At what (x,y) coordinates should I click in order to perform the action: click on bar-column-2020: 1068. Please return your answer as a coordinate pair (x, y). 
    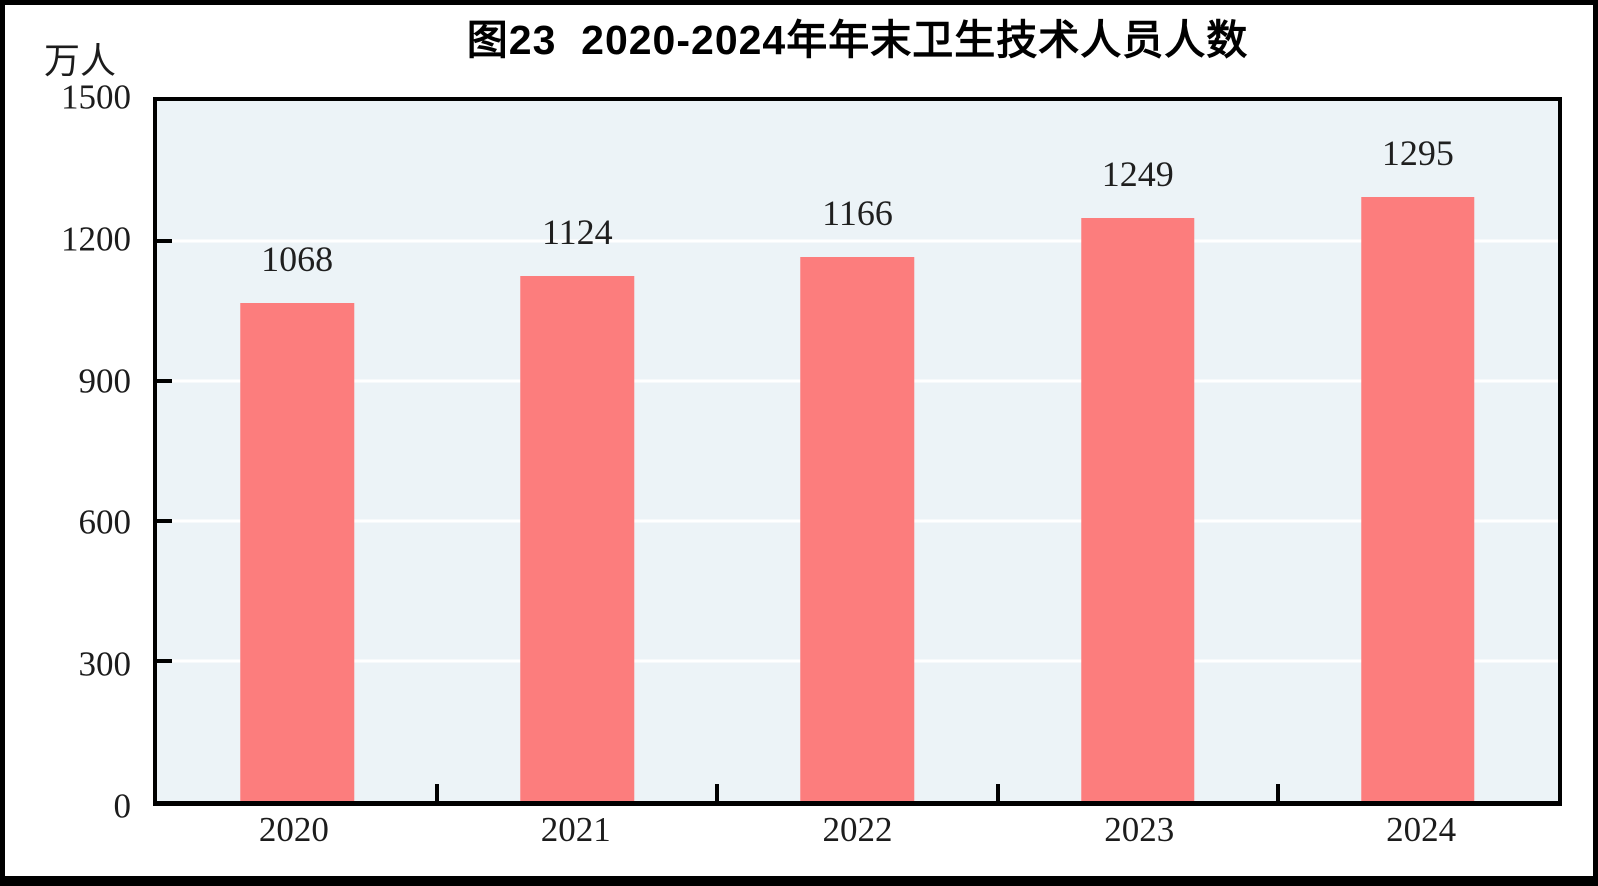
    Looking at the image, I should click on (297, 451).